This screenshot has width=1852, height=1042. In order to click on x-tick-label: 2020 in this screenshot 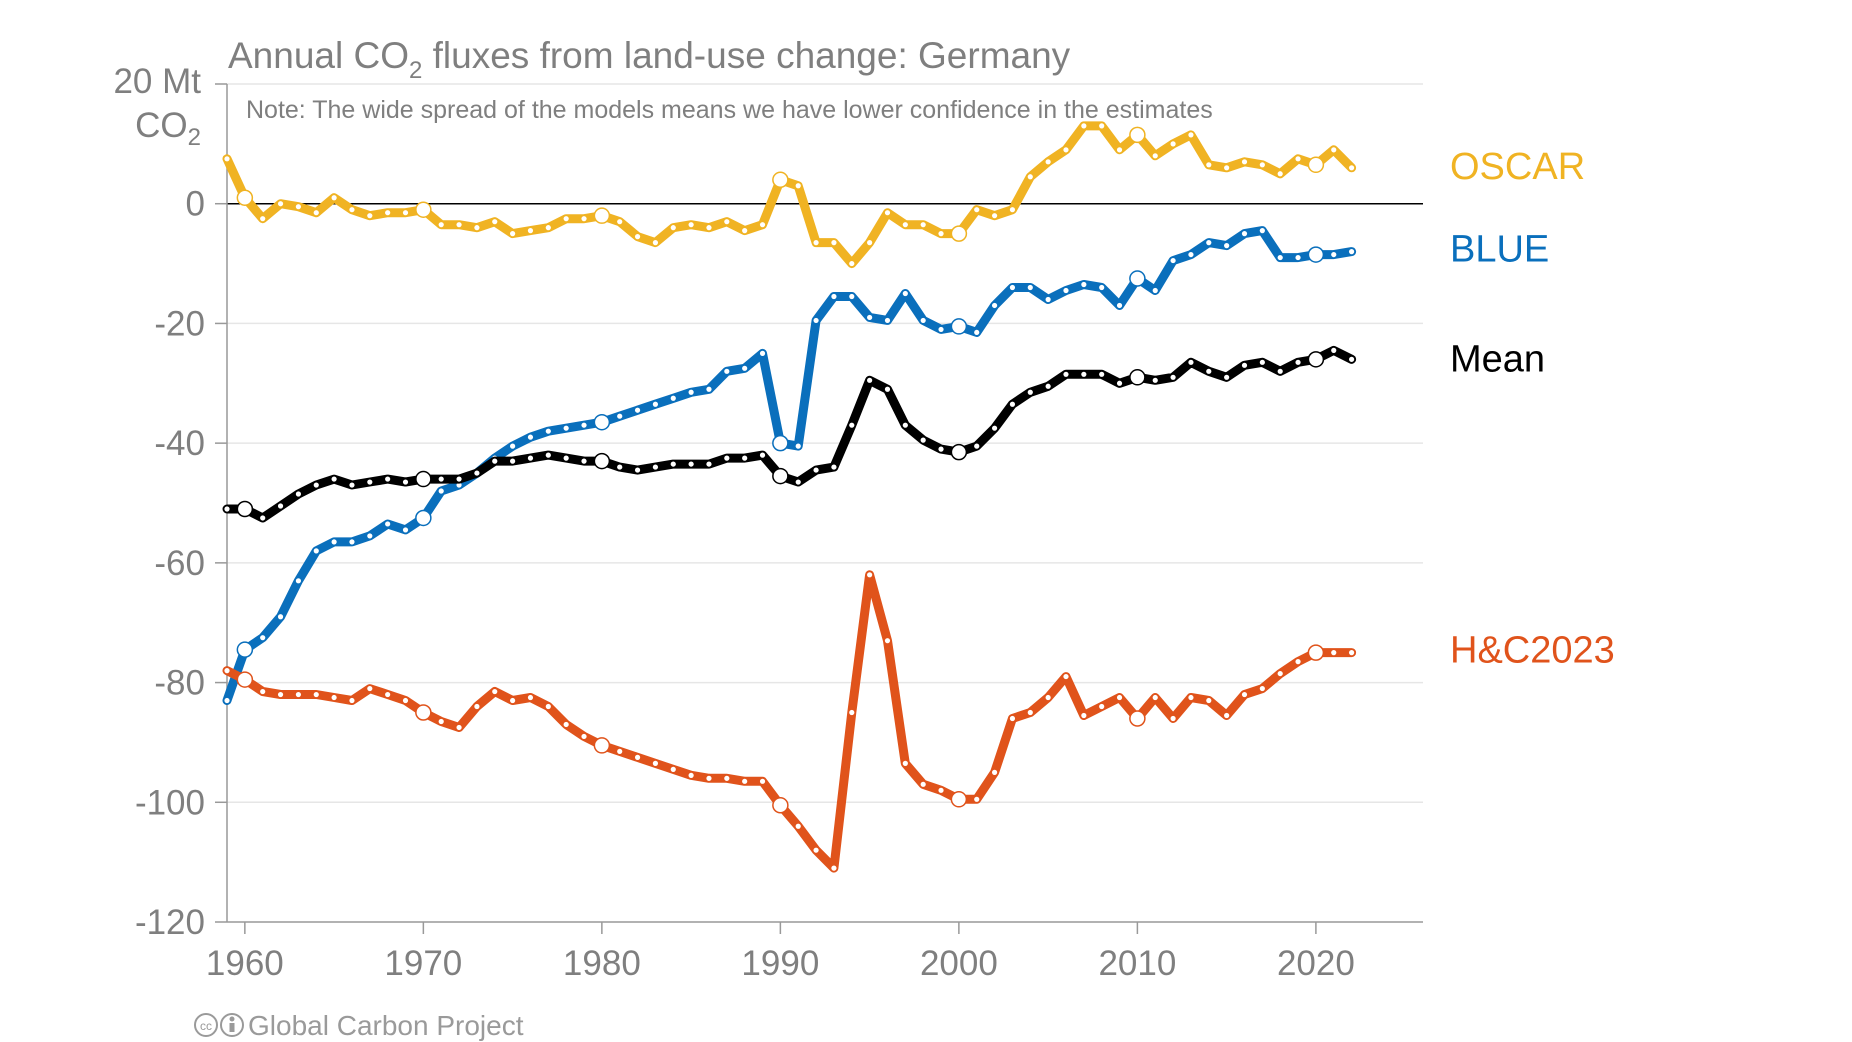, I will do `click(1316, 963)`.